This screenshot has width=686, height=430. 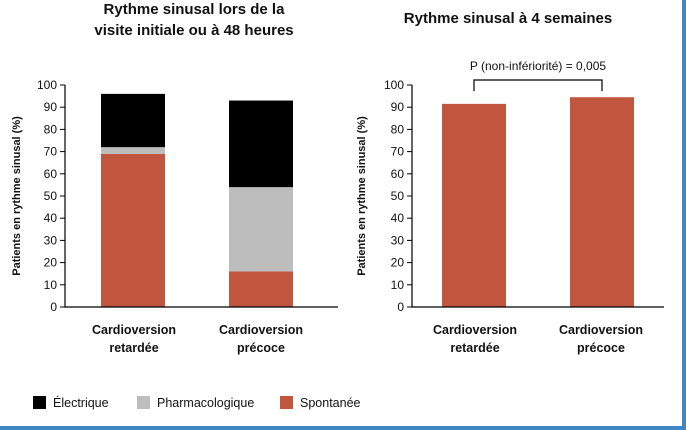 I want to click on chart-title: Rythme sinusal lors de la, so click(x=195, y=9).